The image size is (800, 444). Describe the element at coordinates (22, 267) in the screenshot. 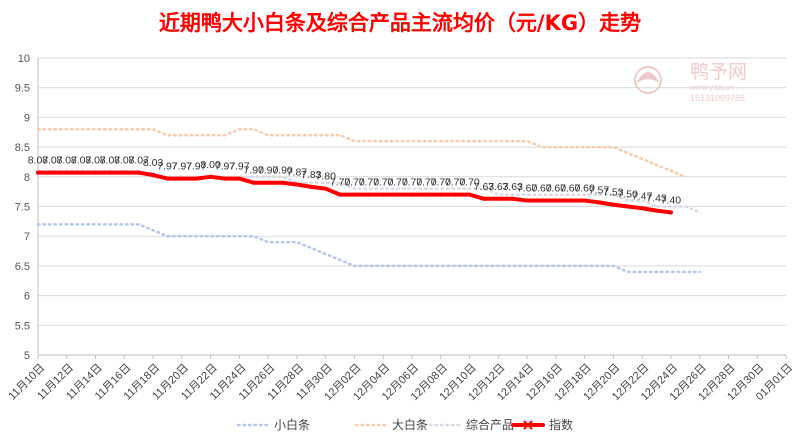

I see `y-tick-label: 6.5` at that location.